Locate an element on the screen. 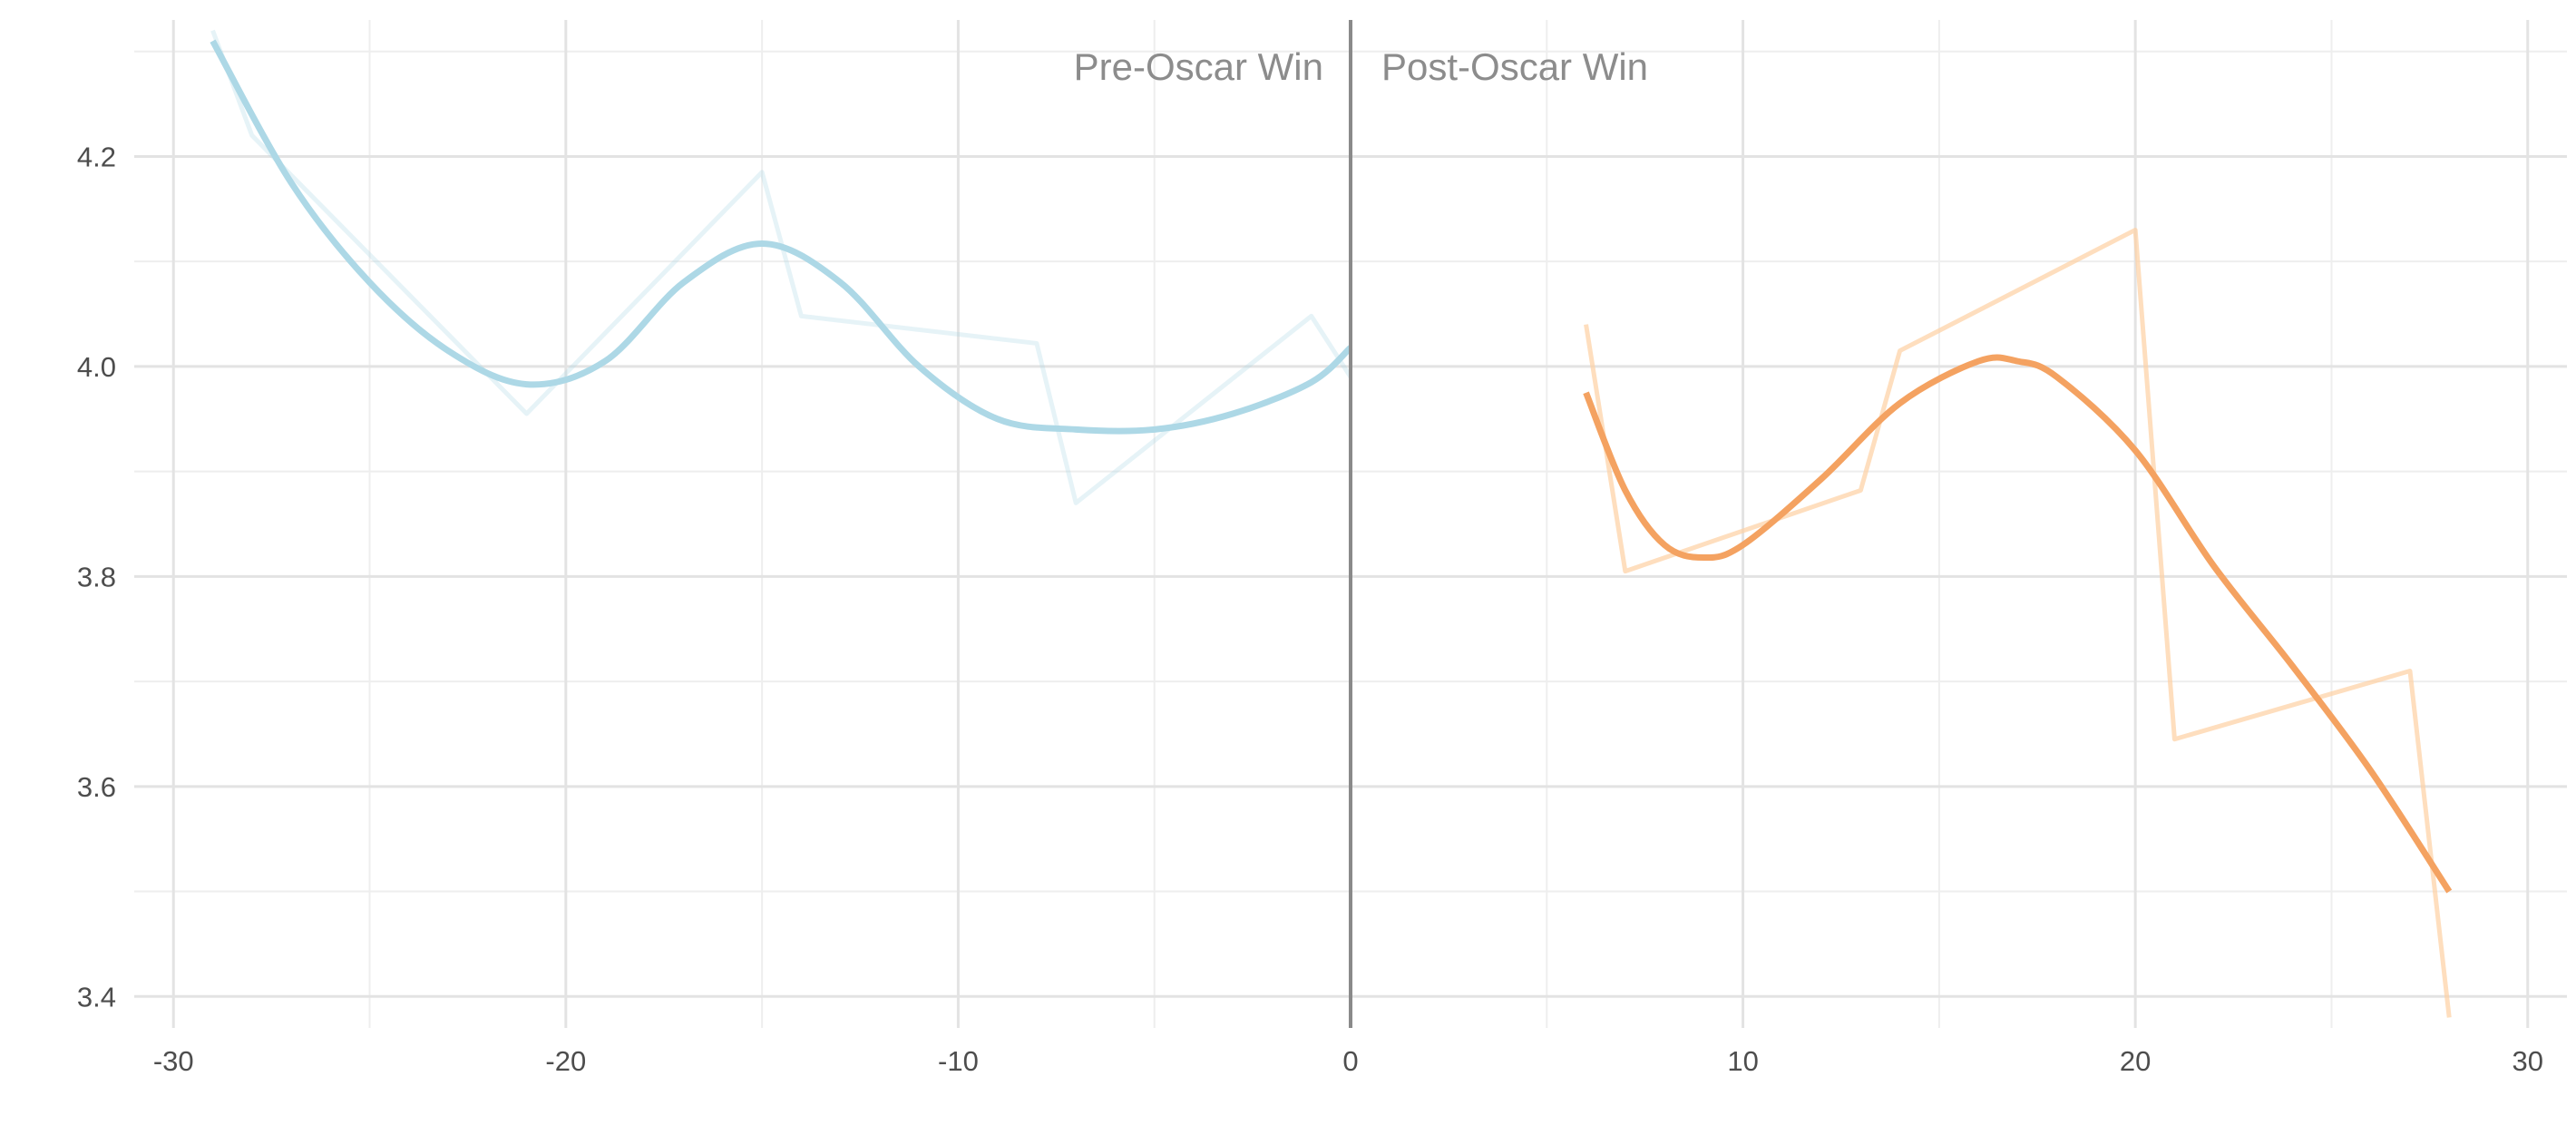 This screenshot has height=1145, width=2576. x-tick-label: 0 is located at coordinates (1350, 1061).